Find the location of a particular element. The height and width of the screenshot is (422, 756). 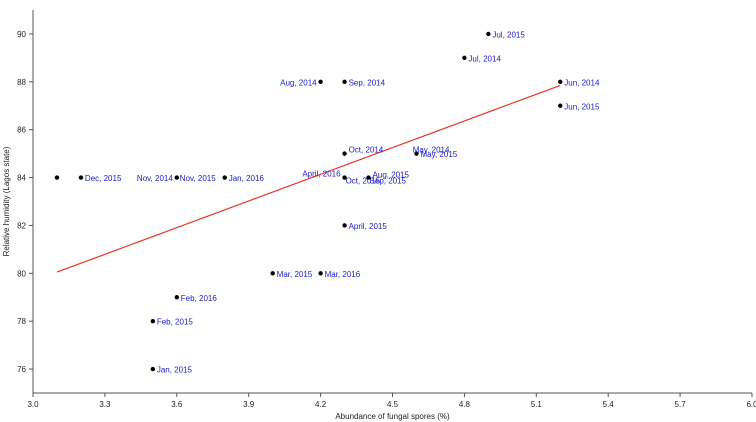

data-label: Sep, 2015 is located at coordinates (388, 181).